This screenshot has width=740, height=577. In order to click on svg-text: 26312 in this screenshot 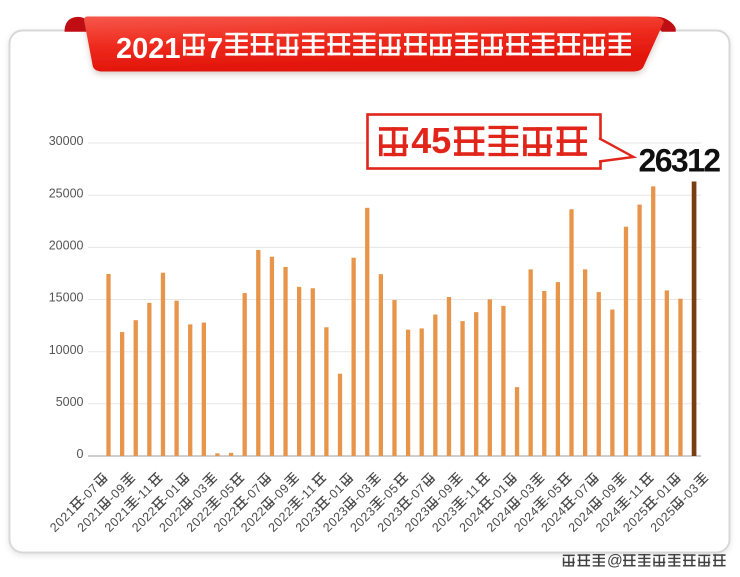, I will do `click(680, 161)`.